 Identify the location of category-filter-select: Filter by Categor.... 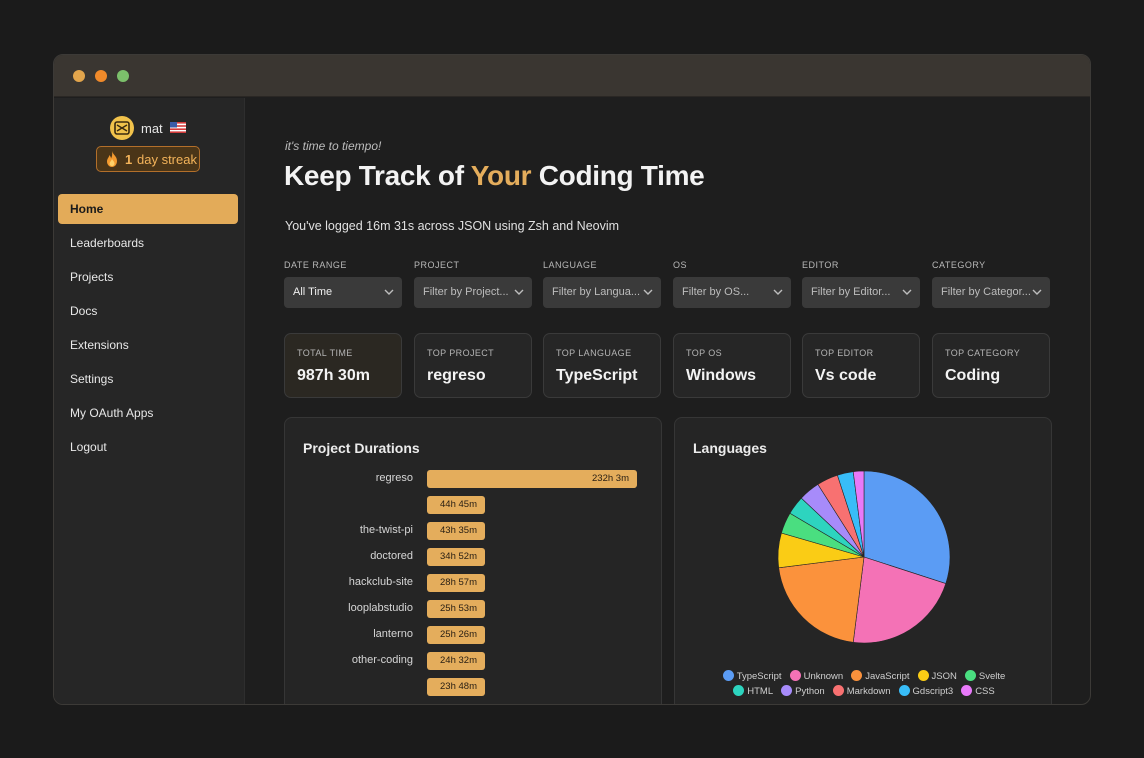
(991, 292).